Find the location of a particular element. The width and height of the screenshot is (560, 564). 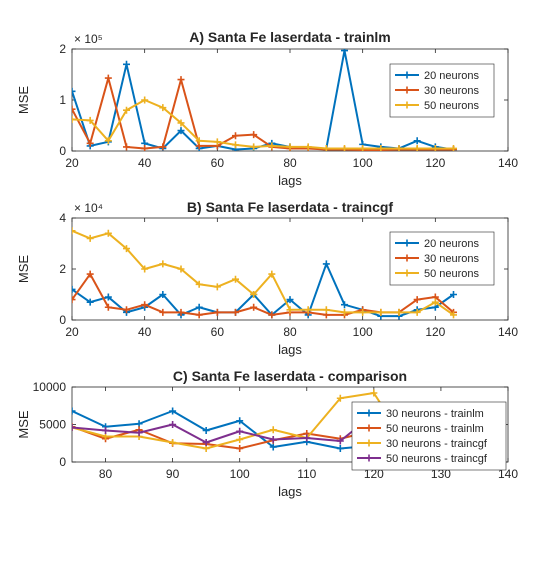

legend-entry: 50 neurons - traincgf is located at coordinates (437, 459).